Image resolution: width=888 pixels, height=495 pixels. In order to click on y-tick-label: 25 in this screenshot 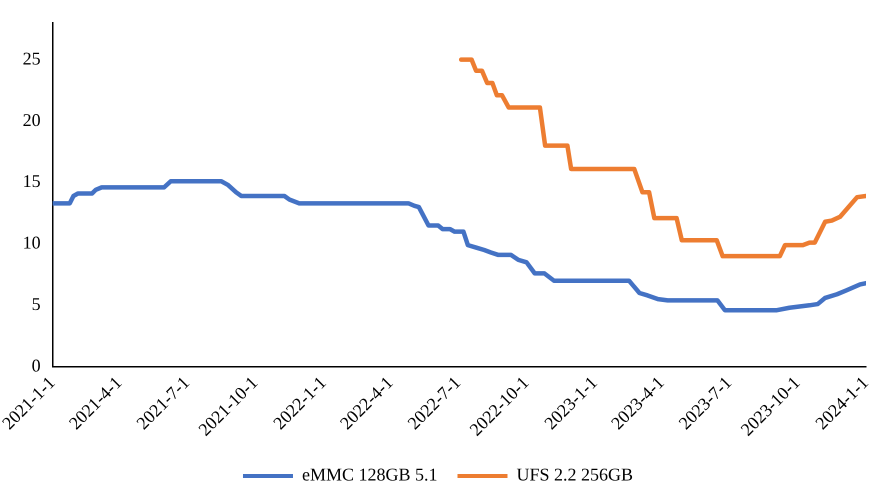, I will do `click(31, 58)`.